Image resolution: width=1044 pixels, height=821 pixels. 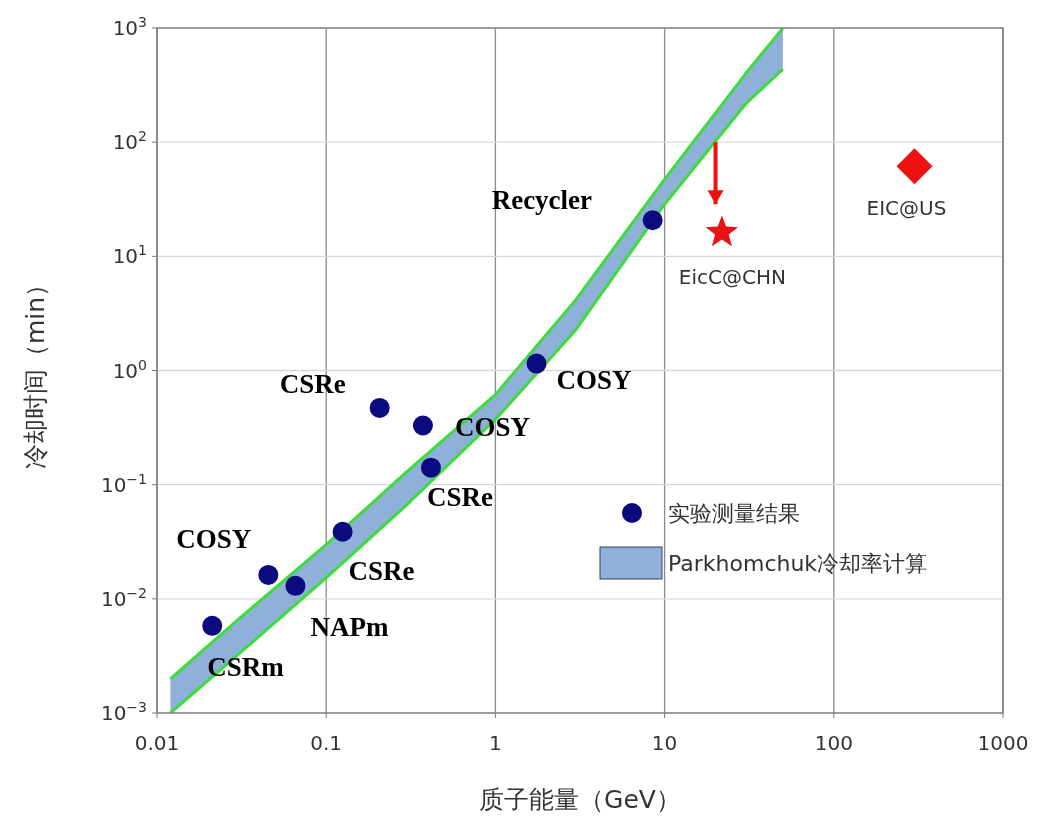 I want to click on x-tick-label: 100, so click(x=833, y=743).